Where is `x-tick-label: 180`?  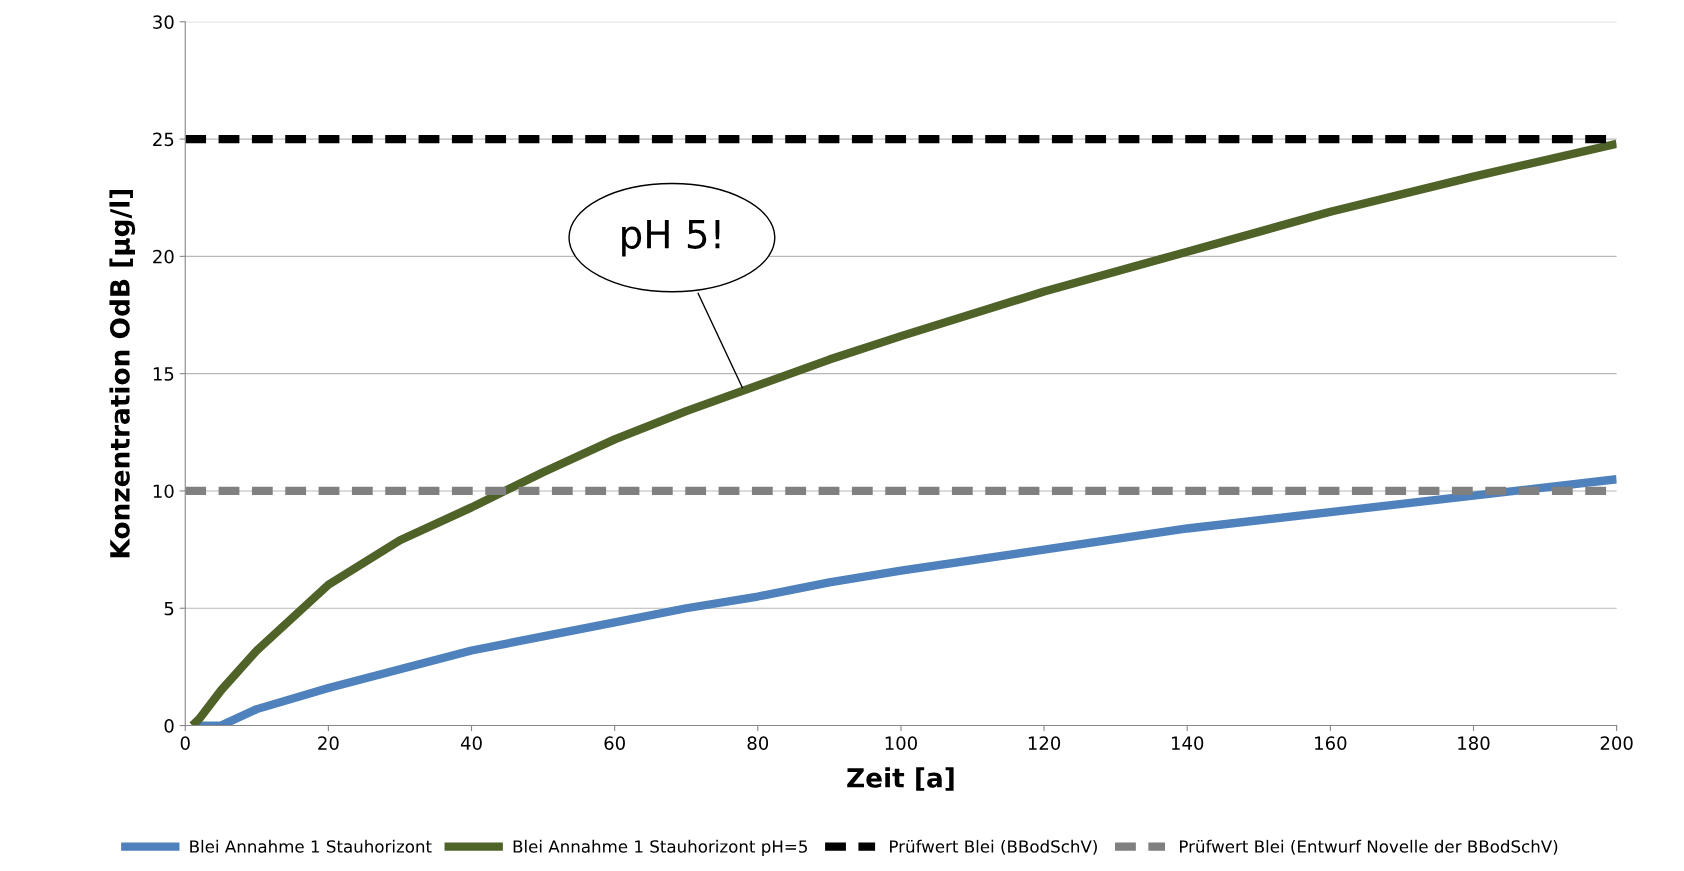 x-tick-label: 180 is located at coordinates (1474, 743).